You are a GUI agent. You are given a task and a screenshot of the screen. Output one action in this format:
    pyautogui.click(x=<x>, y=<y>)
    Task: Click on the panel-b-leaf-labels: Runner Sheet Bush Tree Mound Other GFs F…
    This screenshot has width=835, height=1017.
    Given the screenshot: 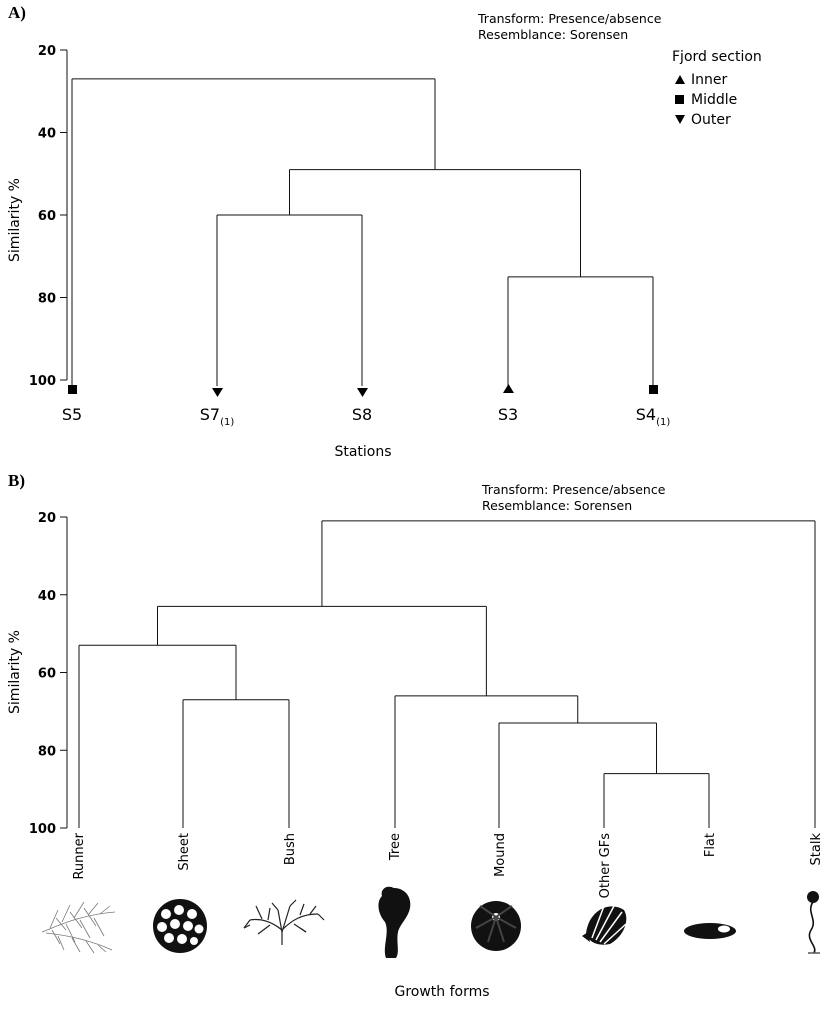 What is the action you would take?
    pyautogui.click(x=448, y=865)
    